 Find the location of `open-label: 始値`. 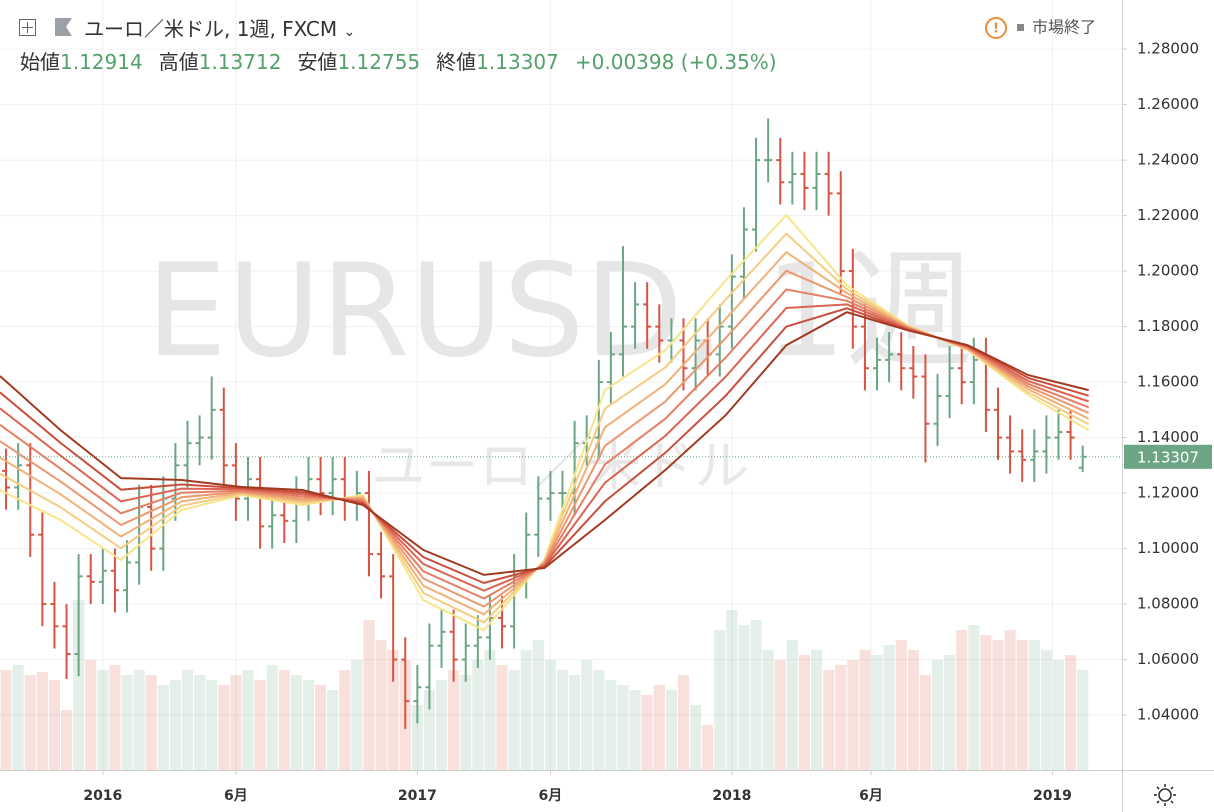

open-label: 始値 is located at coordinates (40, 62).